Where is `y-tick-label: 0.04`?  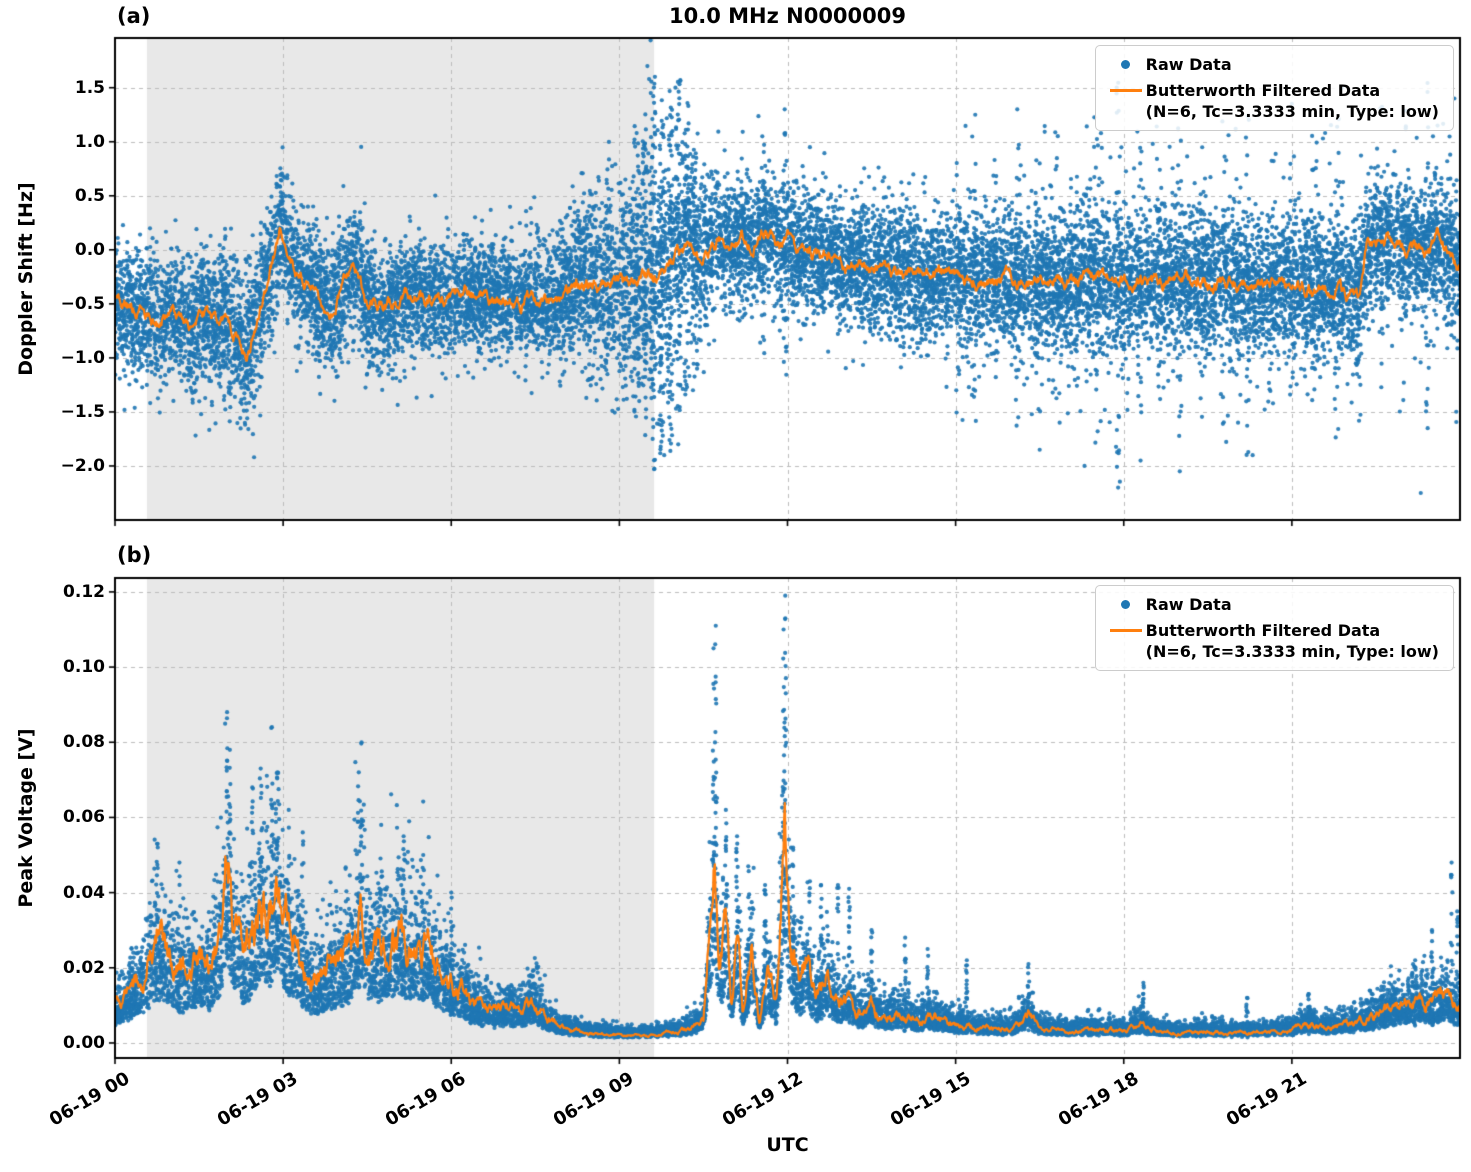 y-tick-label: 0.04 is located at coordinates (84, 892).